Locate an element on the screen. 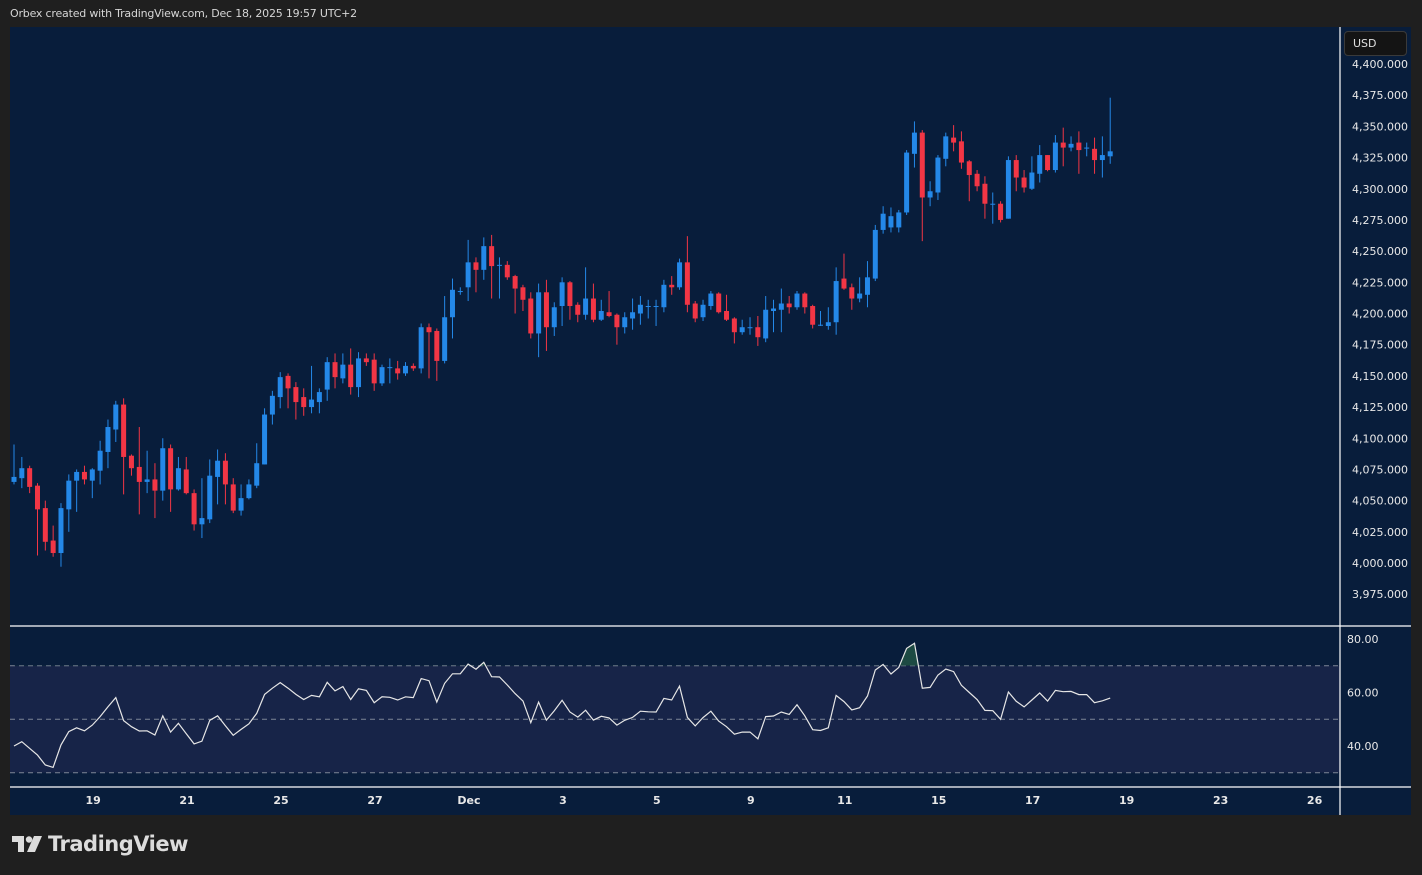  rsi-tick-label: 40.00 is located at coordinates (1363, 746).